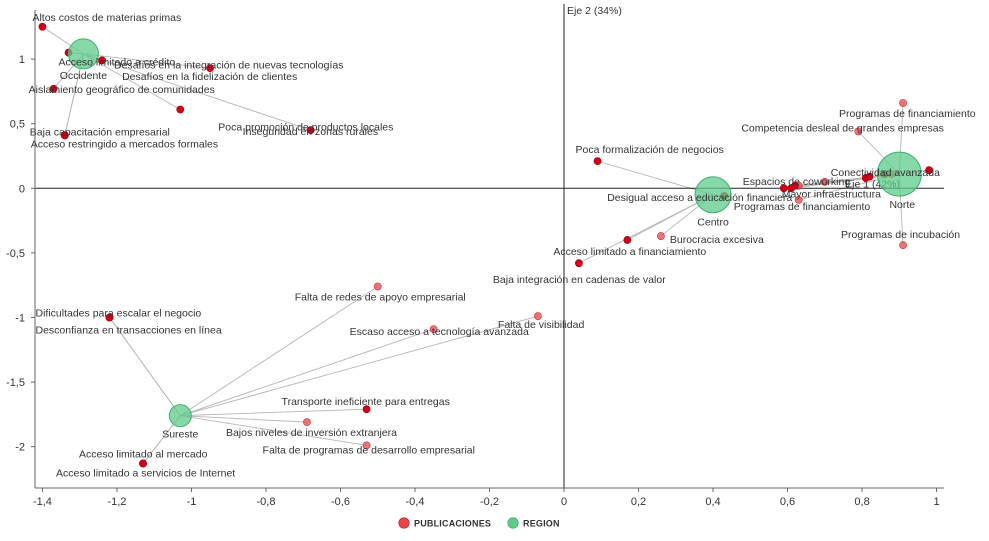  I want to click on point-label: Acceso limitado a financiamiento, so click(629, 252).